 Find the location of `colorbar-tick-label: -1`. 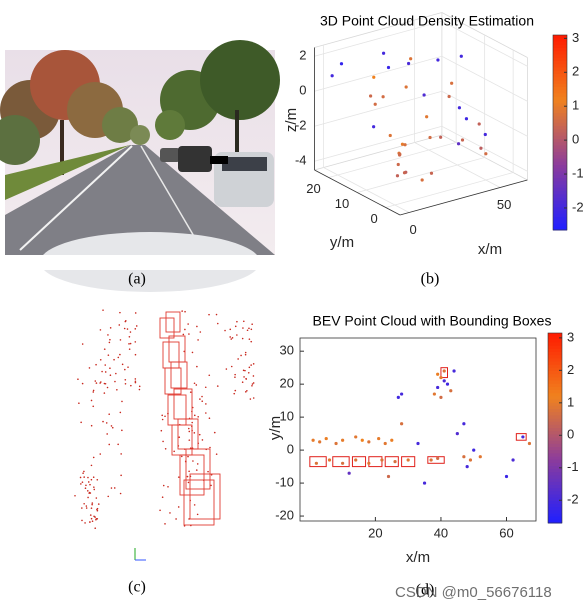

colorbar-tick-label: -1 is located at coordinates (573, 466).